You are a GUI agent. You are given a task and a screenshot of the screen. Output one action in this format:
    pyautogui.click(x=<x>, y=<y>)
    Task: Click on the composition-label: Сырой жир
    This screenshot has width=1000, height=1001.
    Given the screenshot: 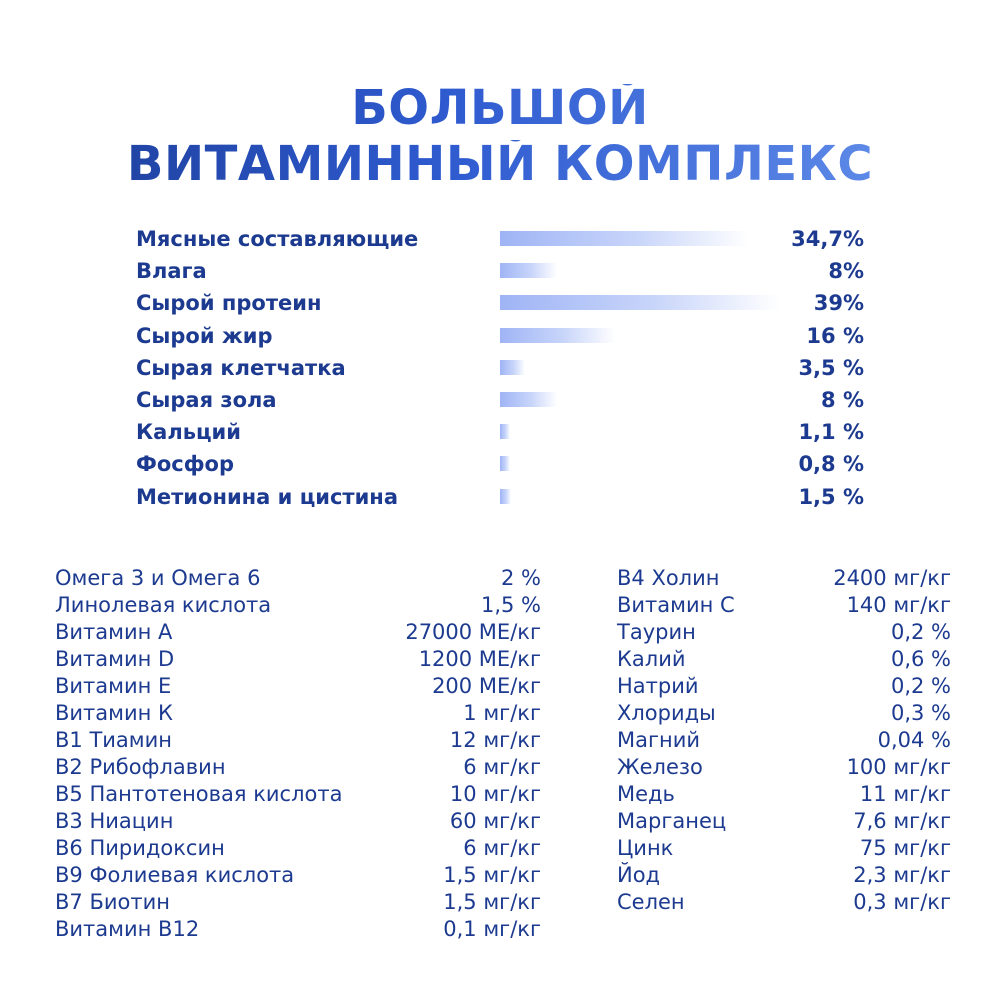 What is the action you would take?
    pyautogui.click(x=204, y=335)
    